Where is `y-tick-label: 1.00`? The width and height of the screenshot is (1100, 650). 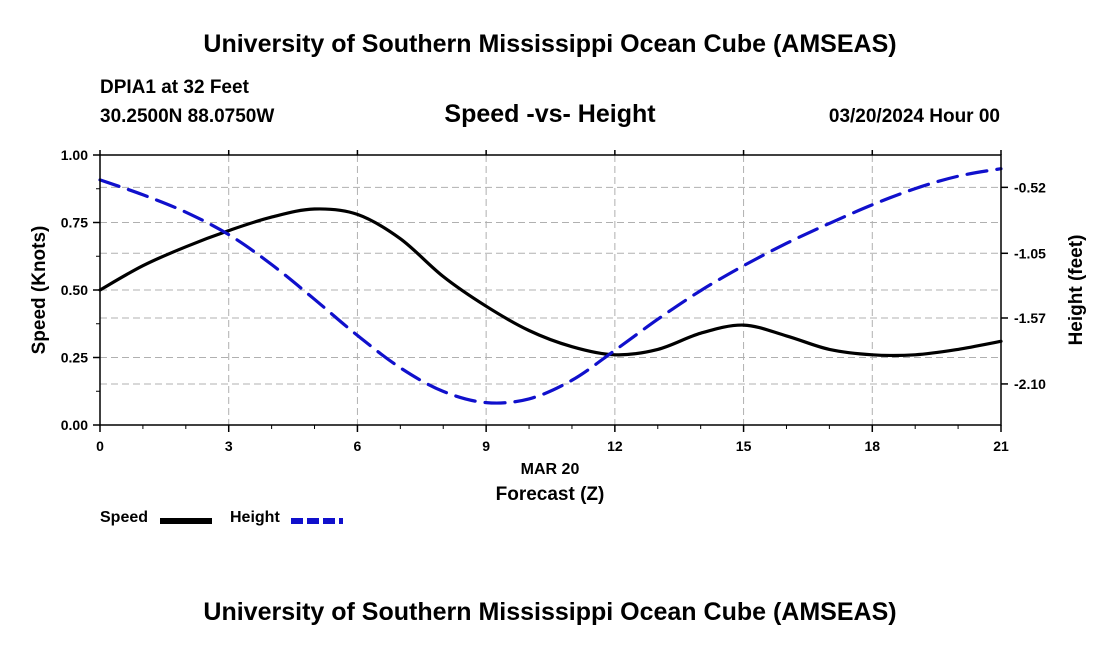
y-tick-label: 1.00 is located at coordinates (74, 155).